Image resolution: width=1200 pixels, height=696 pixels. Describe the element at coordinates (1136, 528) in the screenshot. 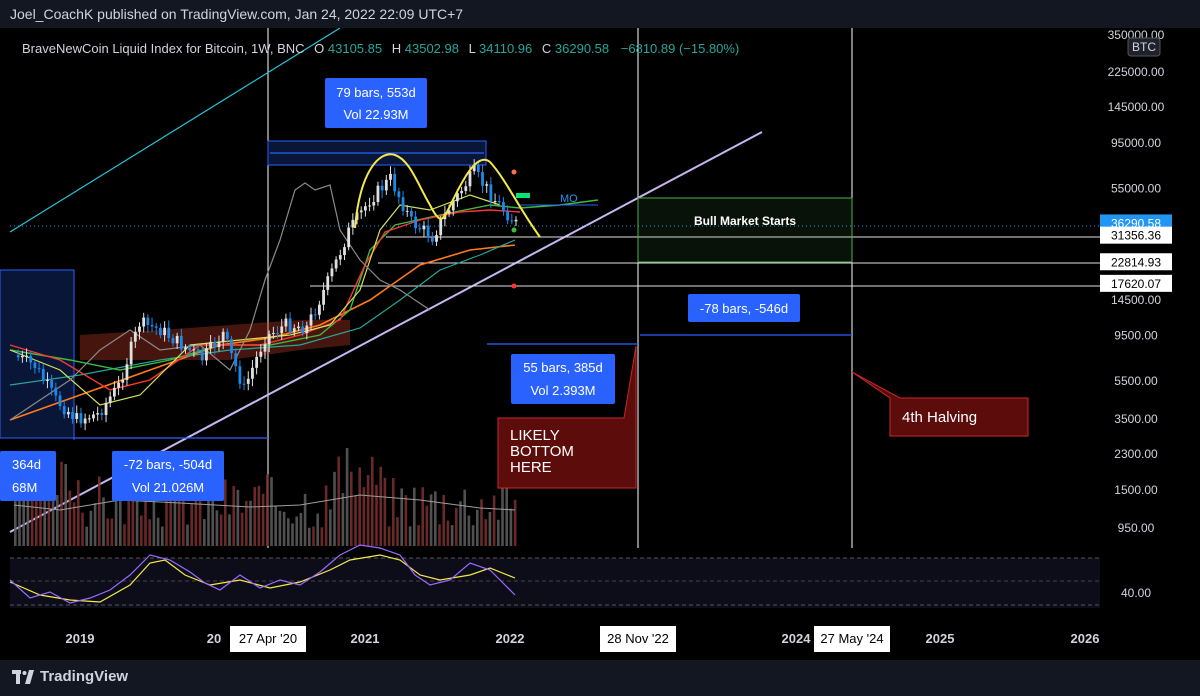

I see `y-tick-label-15: 950.00` at that location.